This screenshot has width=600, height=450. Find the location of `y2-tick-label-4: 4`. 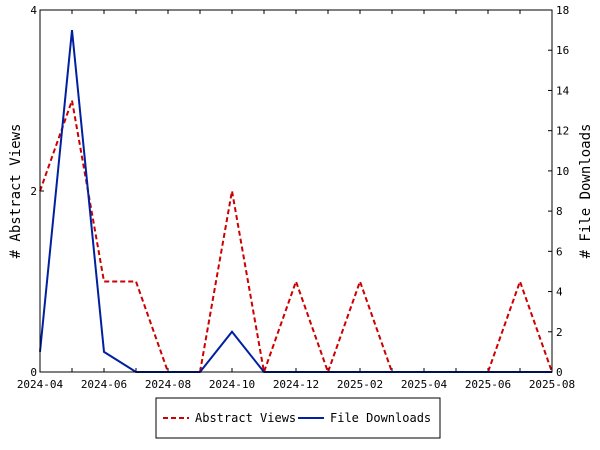

y2-tick-label-4: 4 is located at coordinates (559, 292).